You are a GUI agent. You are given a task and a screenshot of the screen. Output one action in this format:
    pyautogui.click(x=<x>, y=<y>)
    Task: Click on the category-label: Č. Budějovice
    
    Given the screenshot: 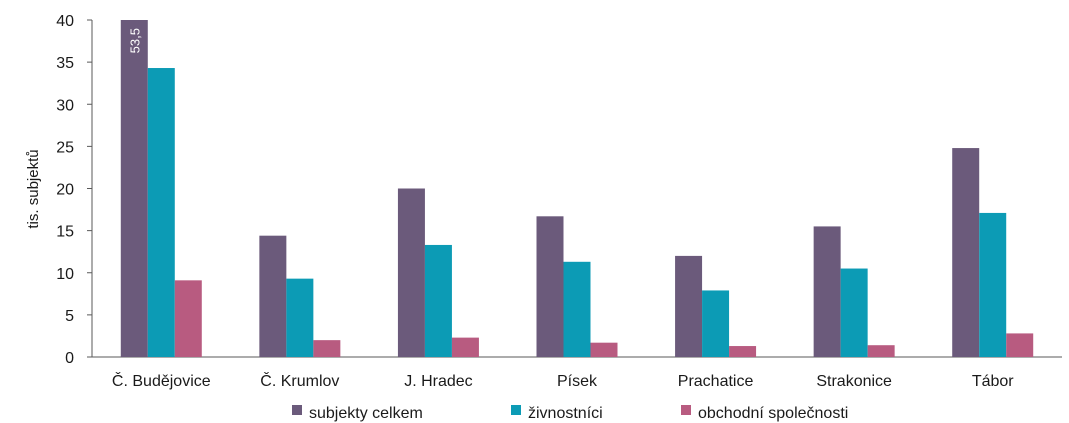 What is the action you would take?
    pyautogui.click(x=161, y=380)
    